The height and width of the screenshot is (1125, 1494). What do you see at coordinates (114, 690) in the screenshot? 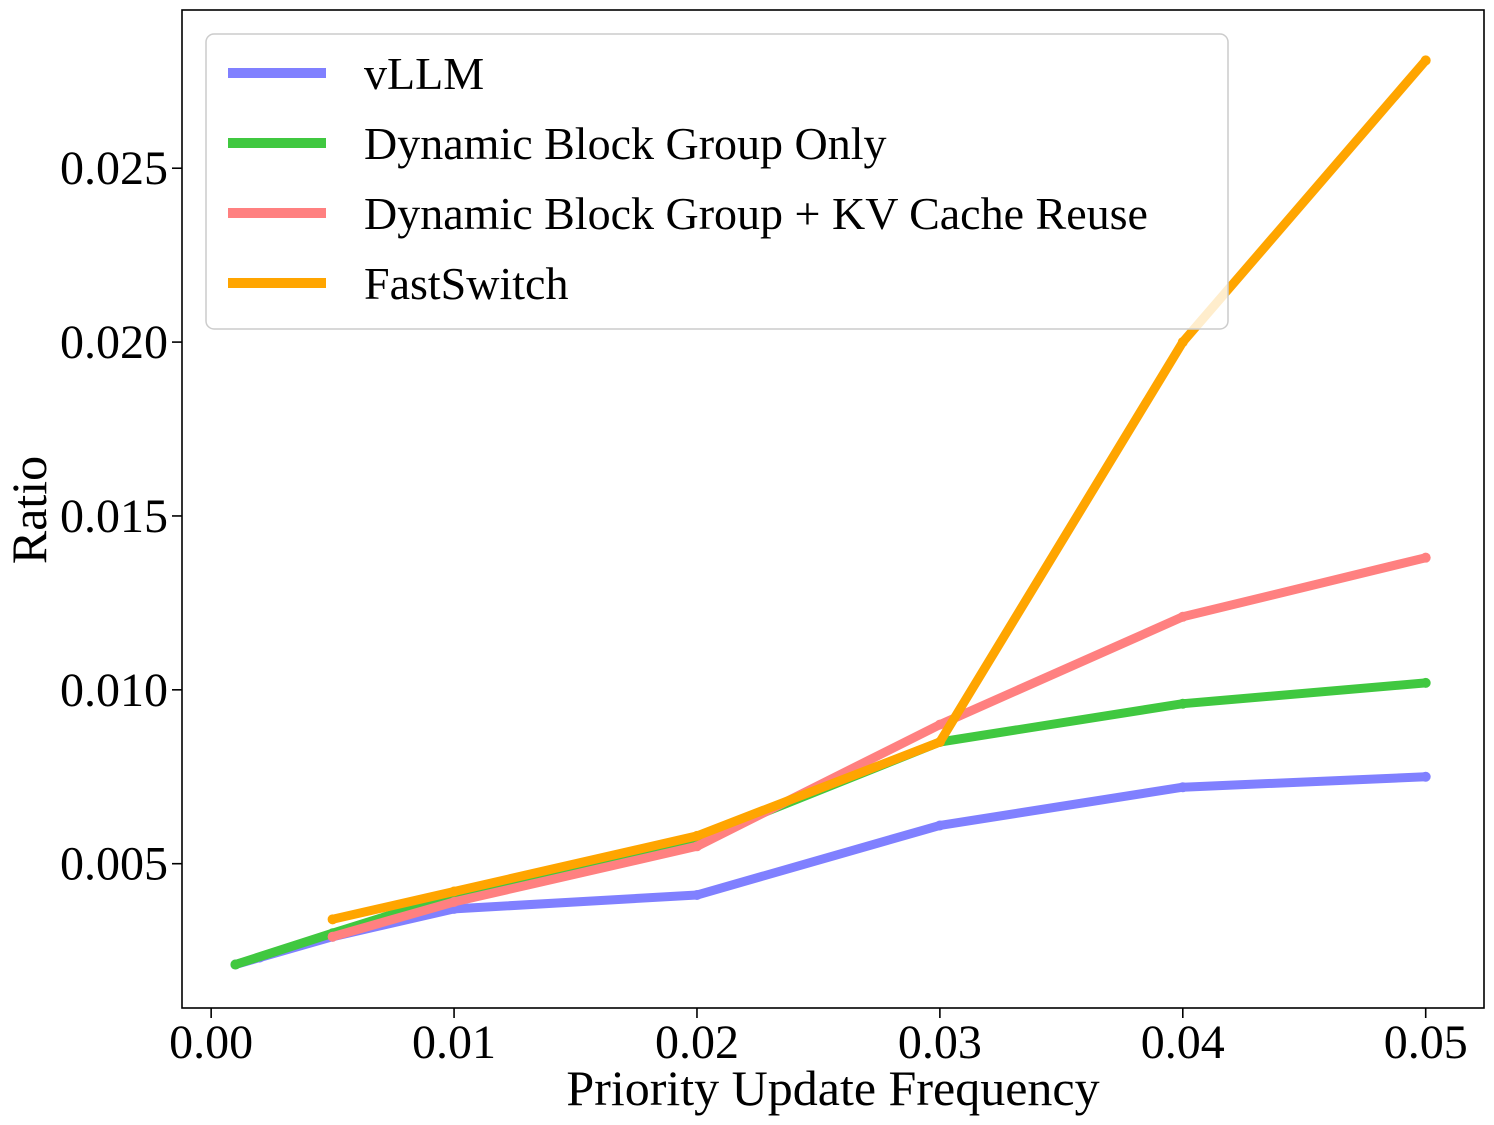
I see `y-tick-label: 0.010` at bounding box center [114, 690].